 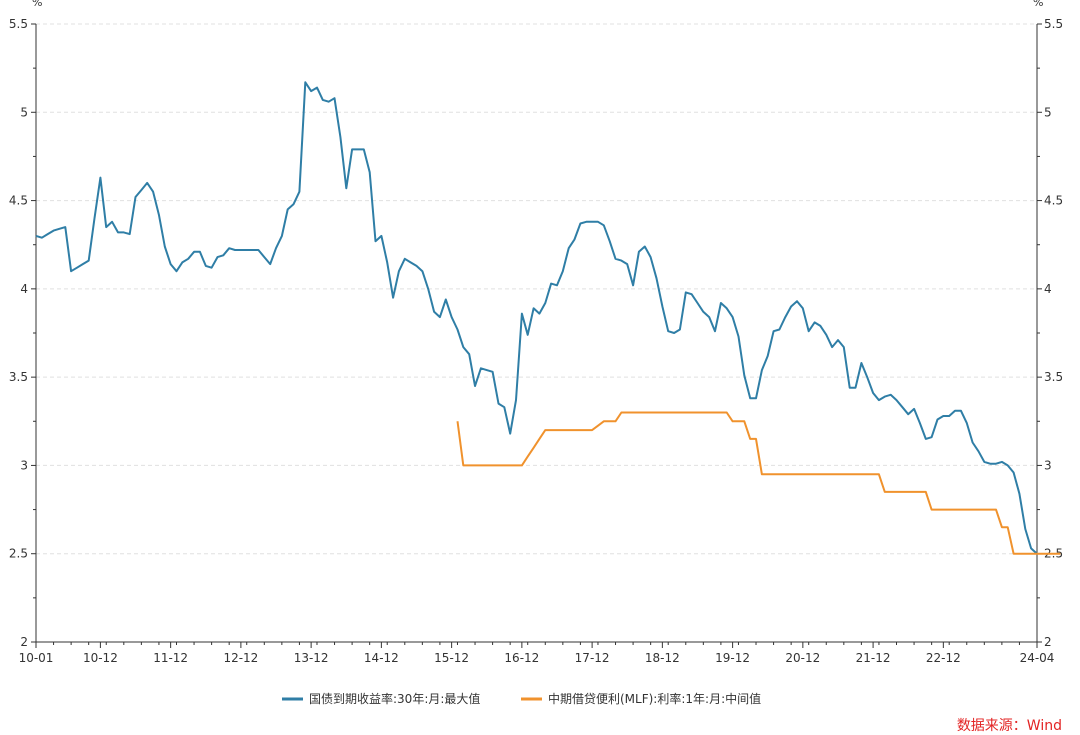 What do you see at coordinates (654, 698) in the screenshot?
I see `legend-label-mlf: 中期借贷便利(MLF):利率:1年:月:中间值` at bounding box center [654, 698].